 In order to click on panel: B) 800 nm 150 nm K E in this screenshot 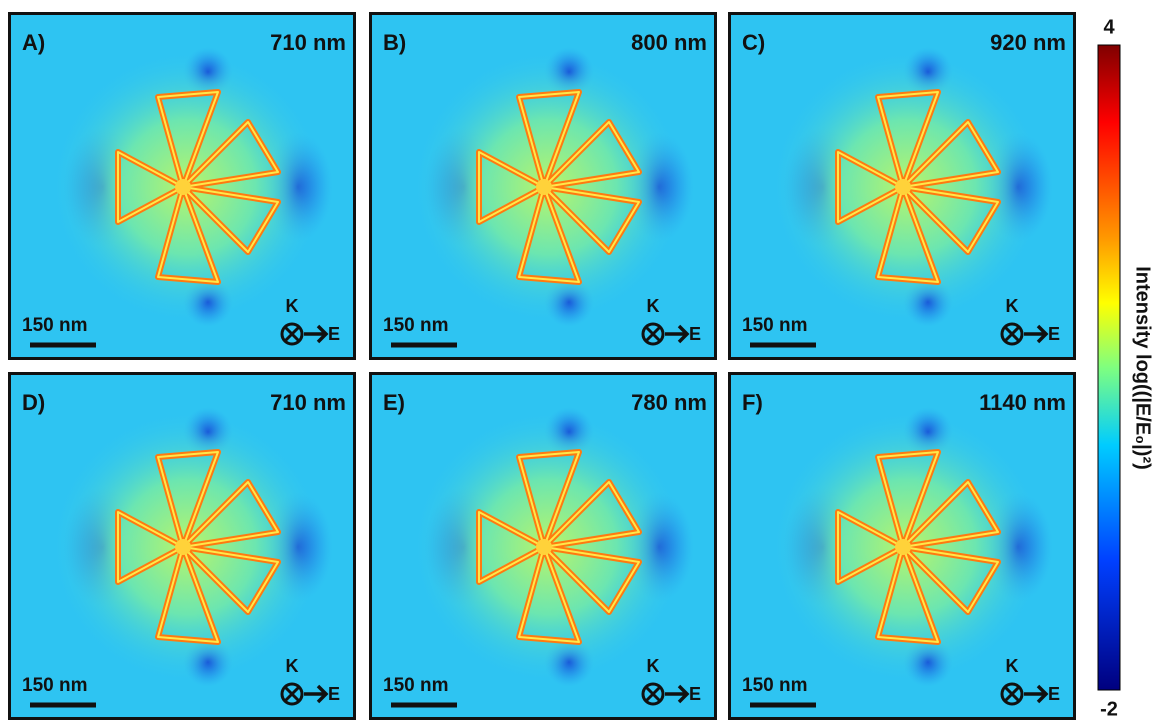, I will do `click(543, 186)`.